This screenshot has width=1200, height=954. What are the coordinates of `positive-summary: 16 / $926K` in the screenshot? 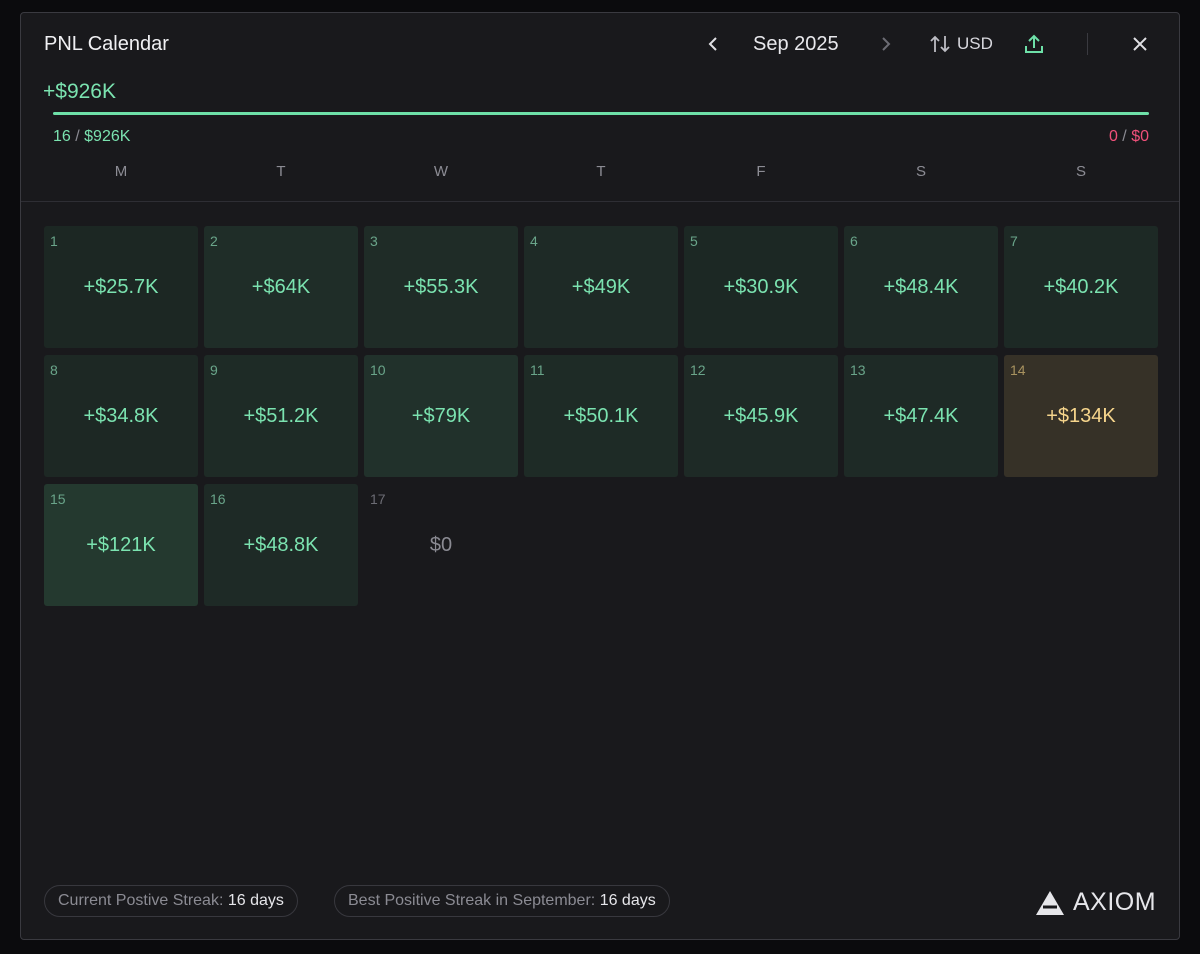 It's located at (91, 137).